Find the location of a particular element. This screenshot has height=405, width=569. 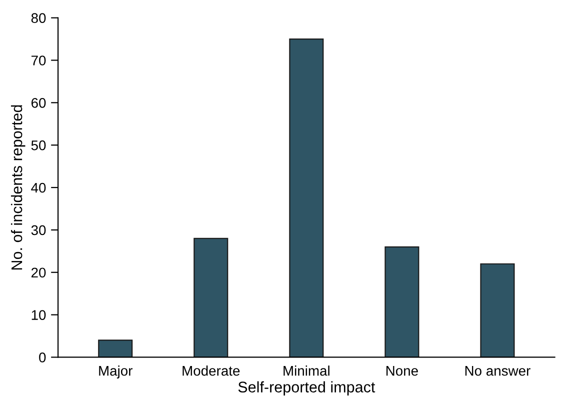

x-tick-label: Moderate is located at coordinates (211, 371).